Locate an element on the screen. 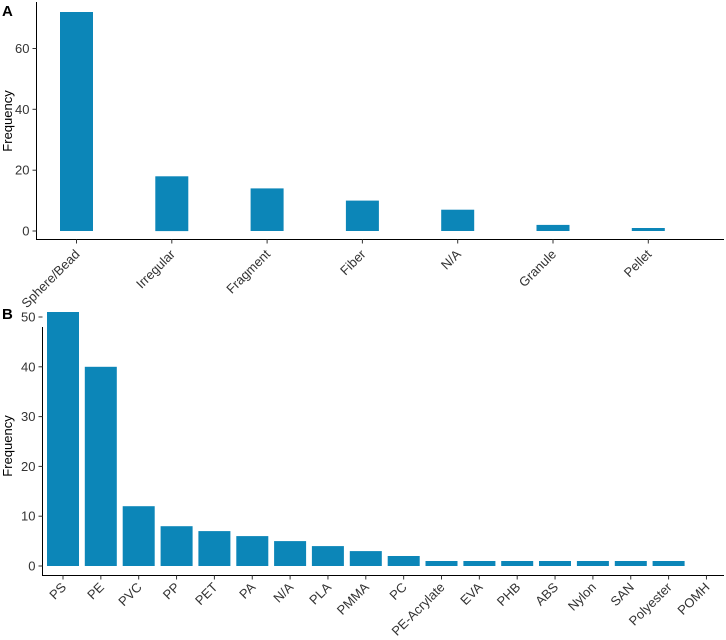  panel-b-bar-nylon is located at coordinates (592, 563).